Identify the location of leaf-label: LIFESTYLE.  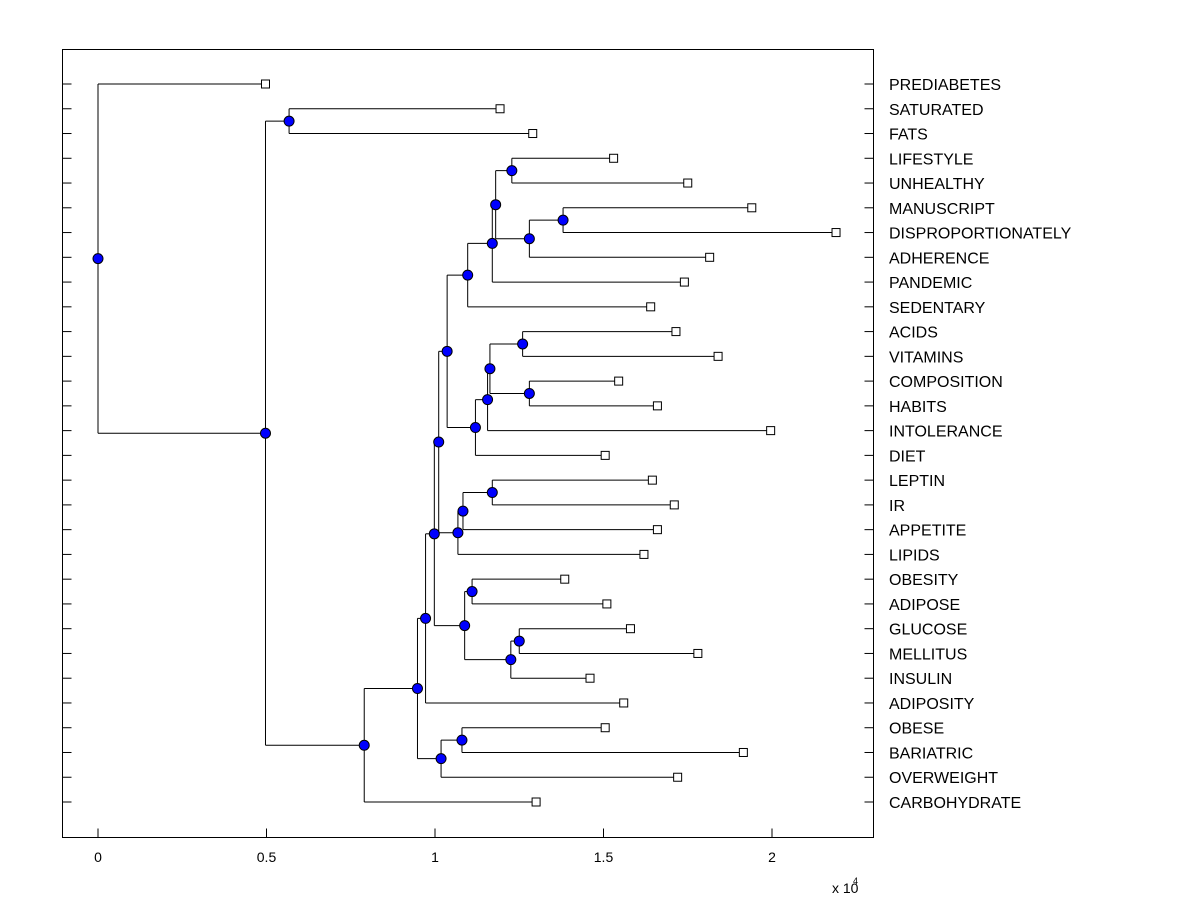
(931, 159).